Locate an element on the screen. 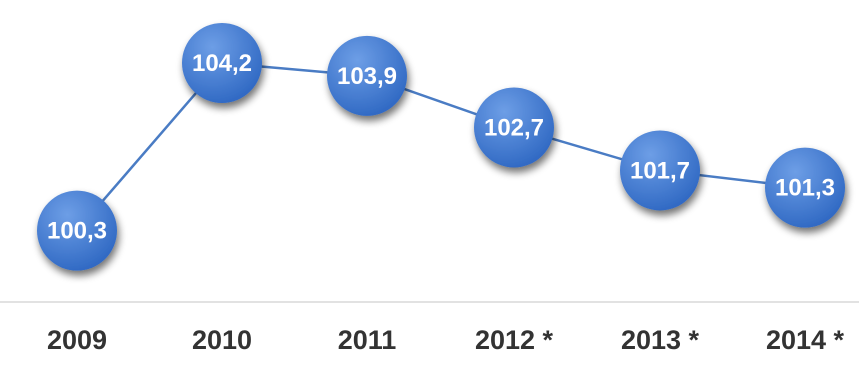  x-tick-label: 2014 * is located at coordinates (805, 340).